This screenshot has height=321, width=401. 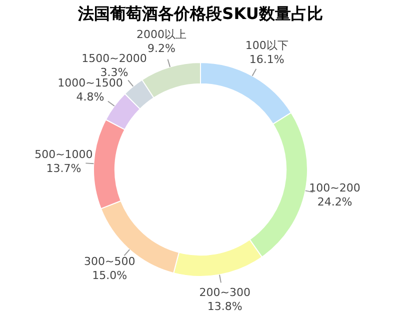 What do you see at coordinates (334, 188) in the screenshot?
I see `slice-label: 100~200` at bounding box center [334, 188].